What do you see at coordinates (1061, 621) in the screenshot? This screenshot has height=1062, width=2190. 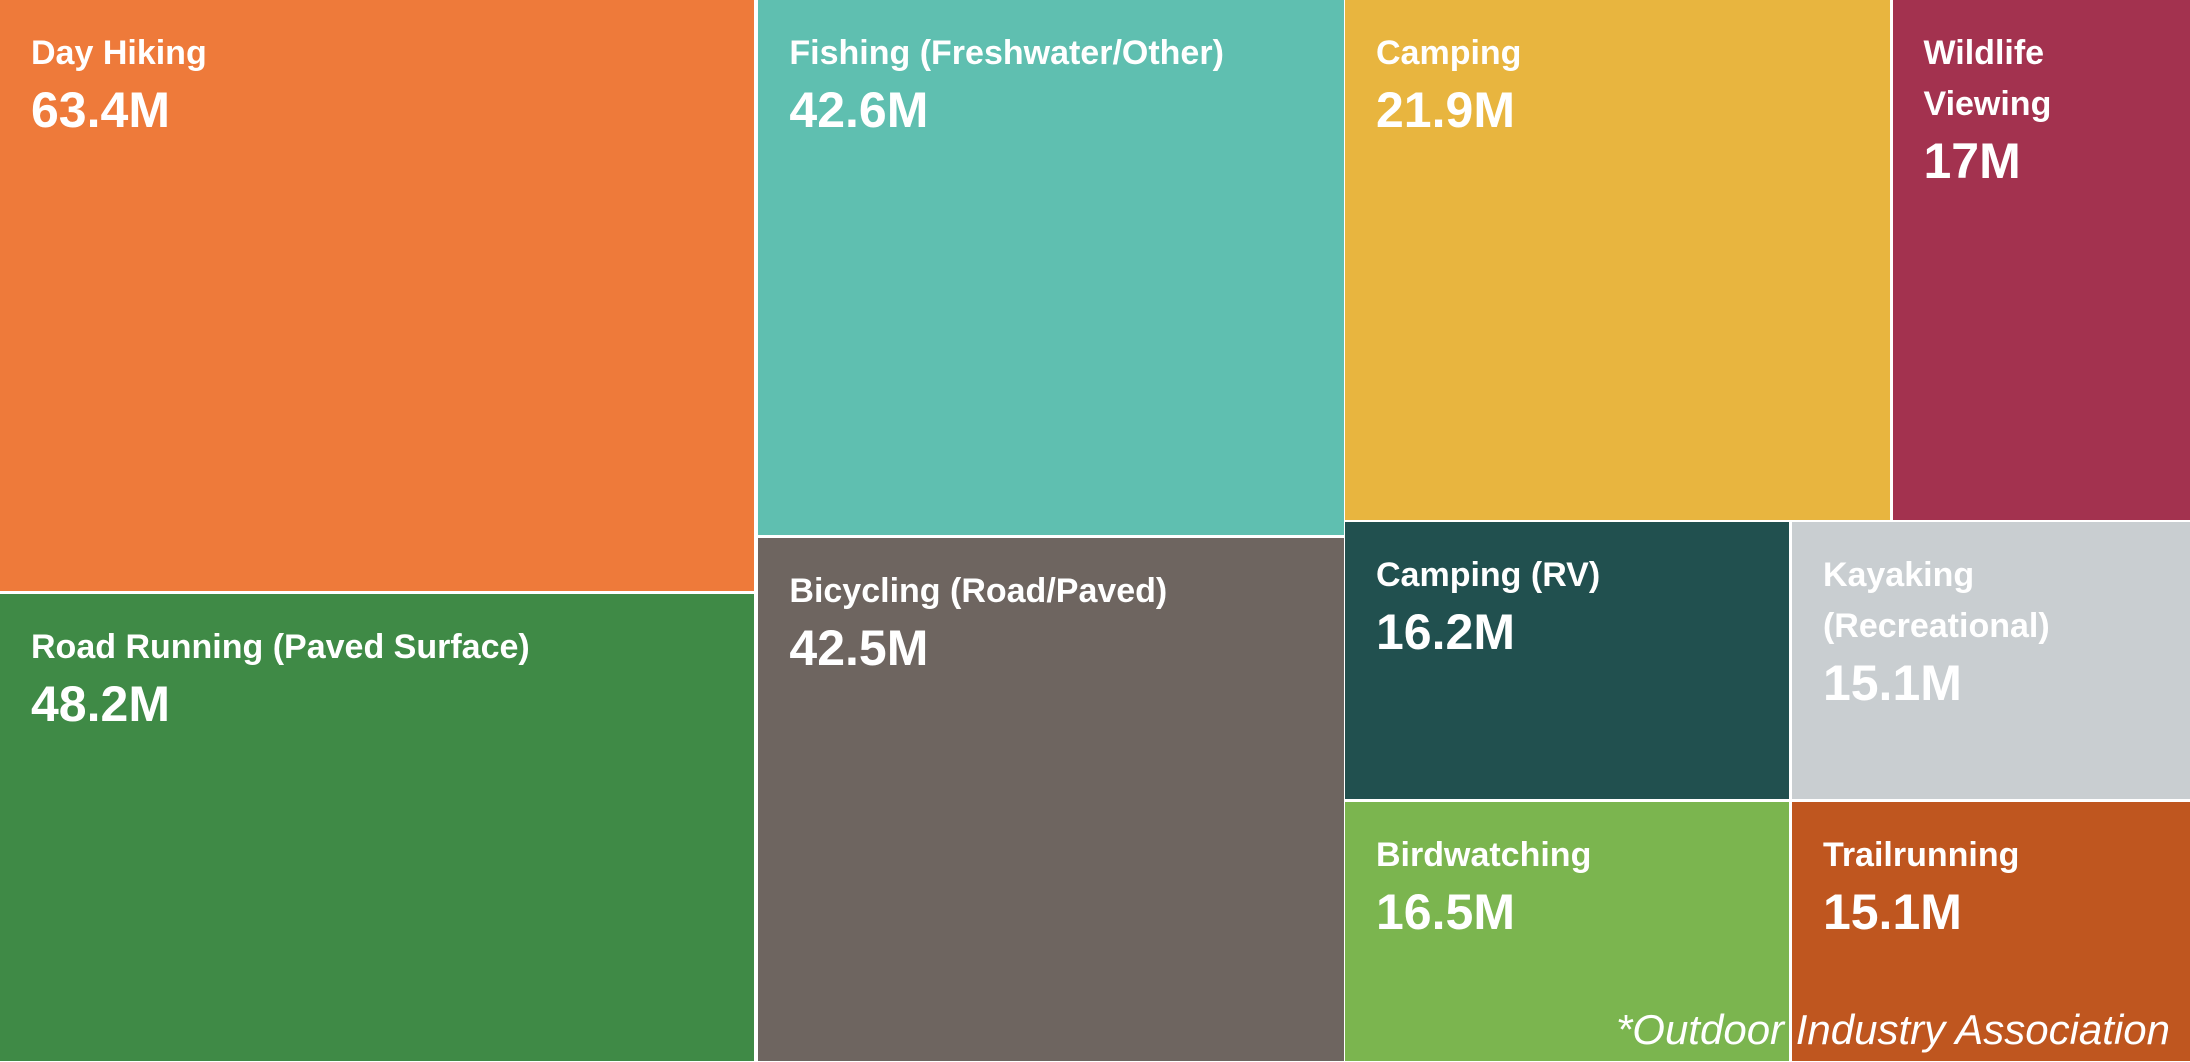 I see `tile-label: Bicycling (Road/Paved) 42.5M` at bounding box center [1061, 621].